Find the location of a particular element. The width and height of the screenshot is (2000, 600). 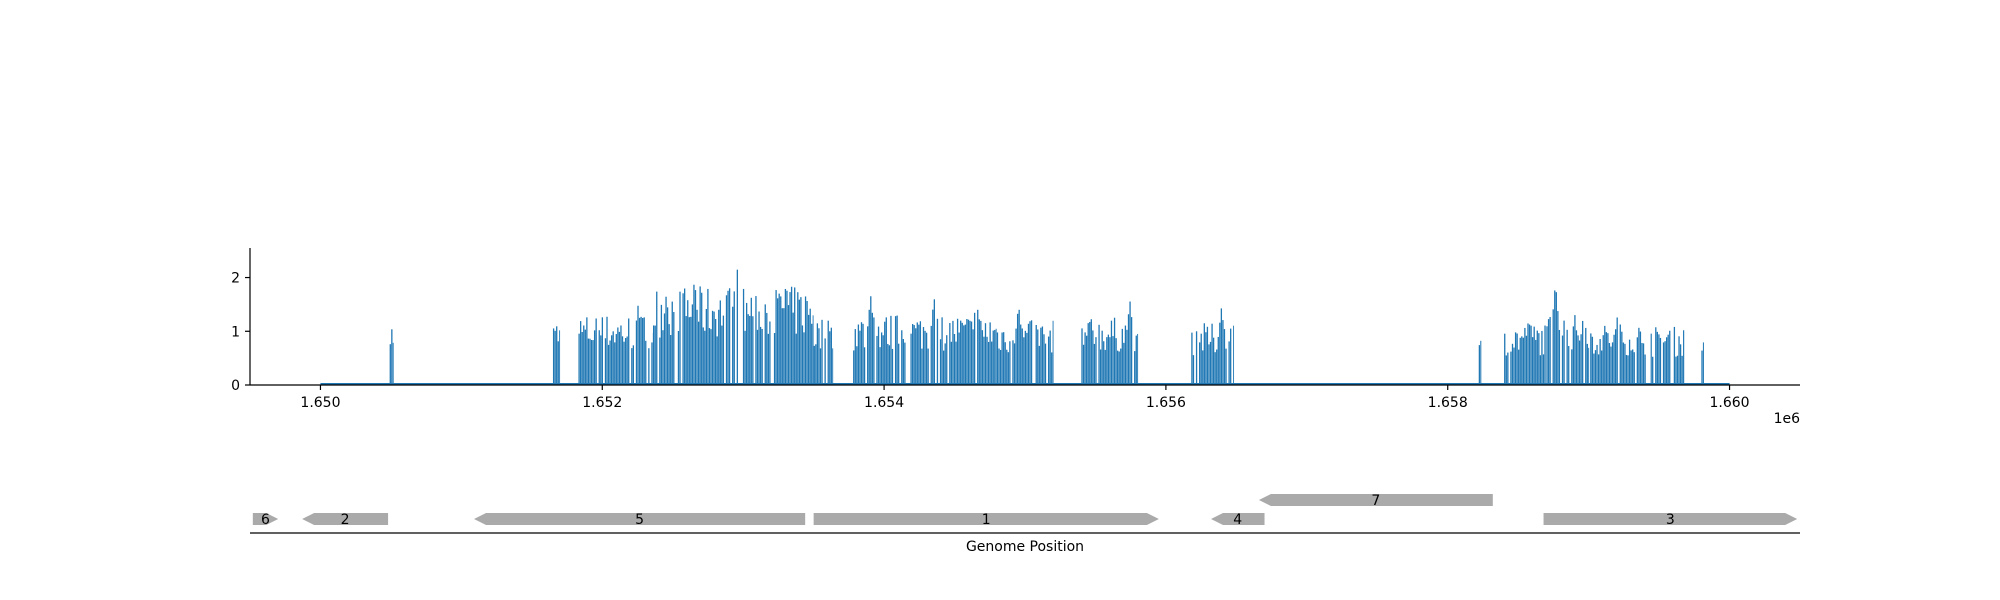

x-tick-label: 1.656 is located at coordinates (1166, 403).